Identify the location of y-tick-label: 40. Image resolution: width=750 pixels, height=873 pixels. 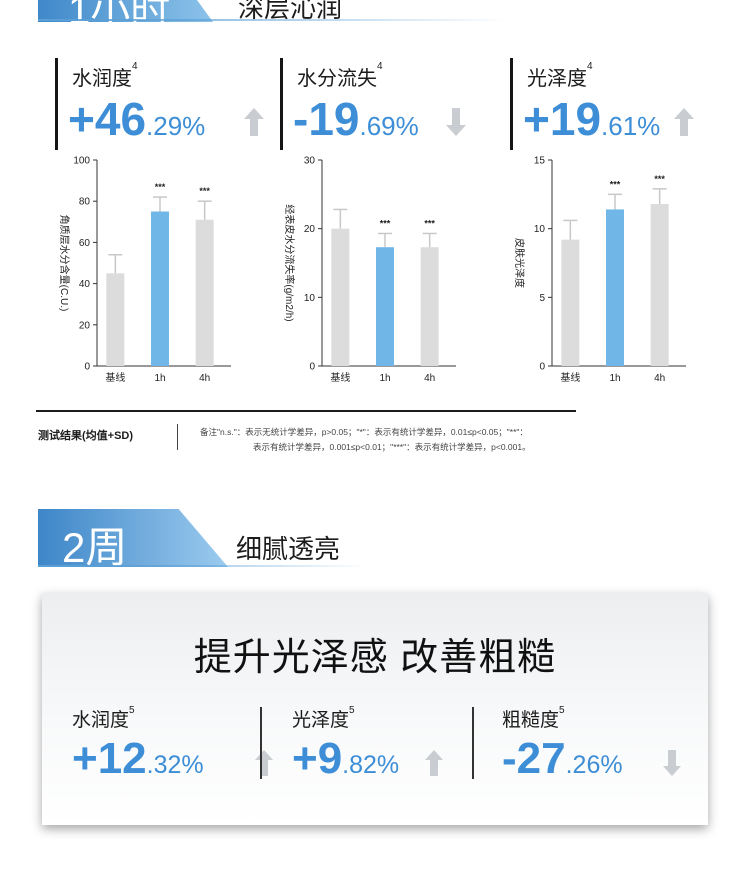
(85, 284).